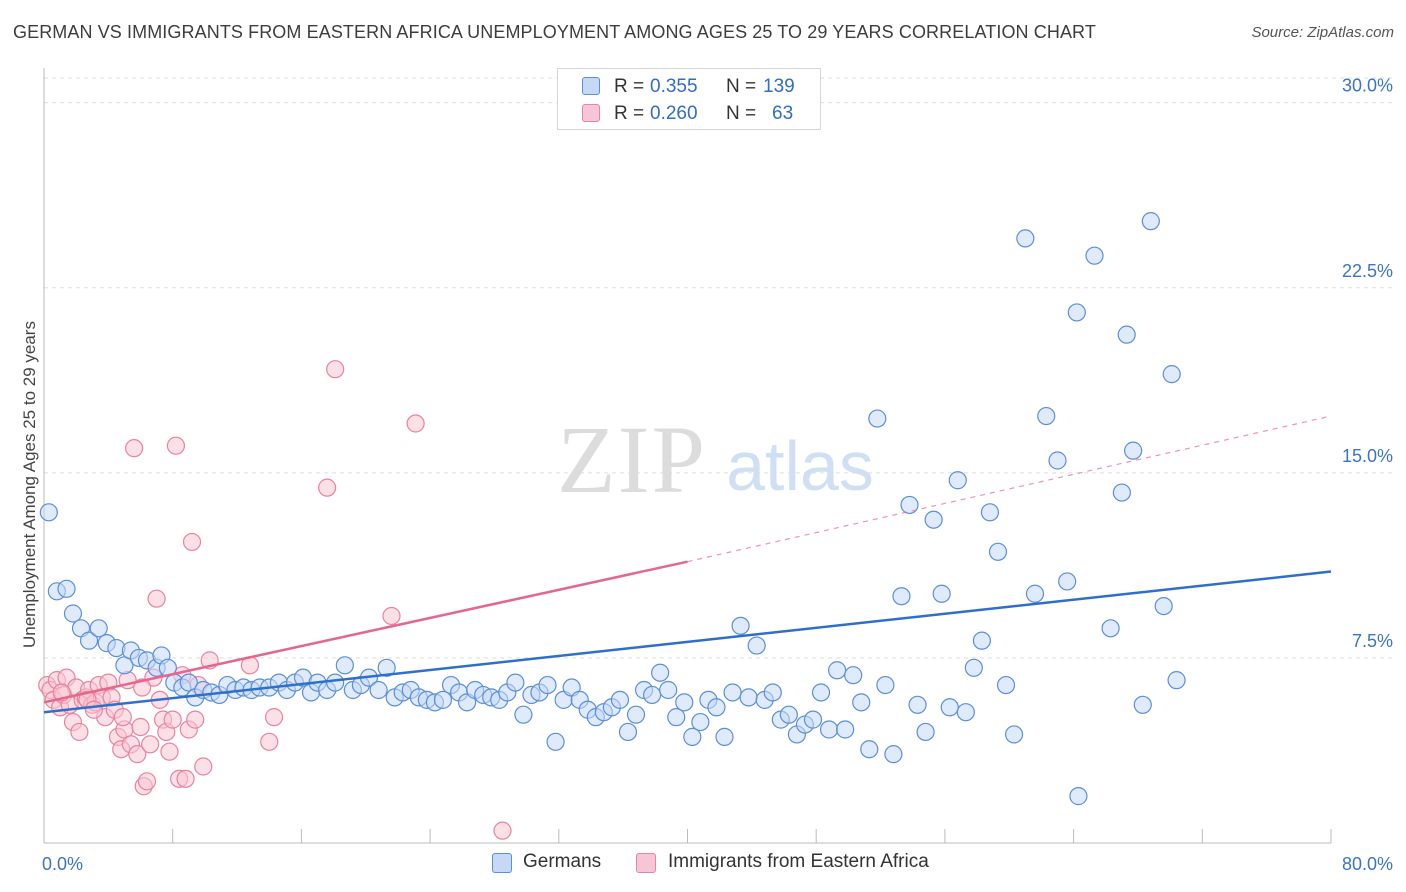 Image resolution: width=1406 pixels, height=892 pixels. I want to click on source-label: Source: ZipAtlas.com, so click(1322, 32).